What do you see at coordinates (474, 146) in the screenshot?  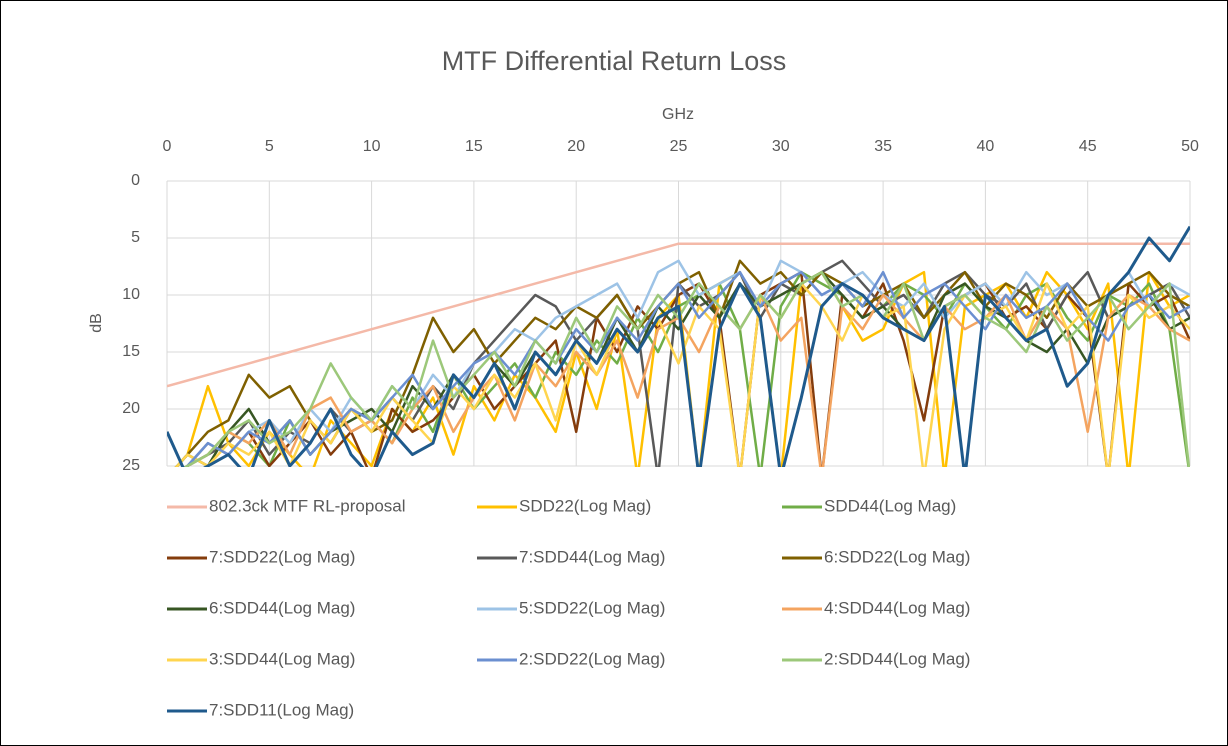 I see `x-tick-label: 15` at bounding box center [474, 146].